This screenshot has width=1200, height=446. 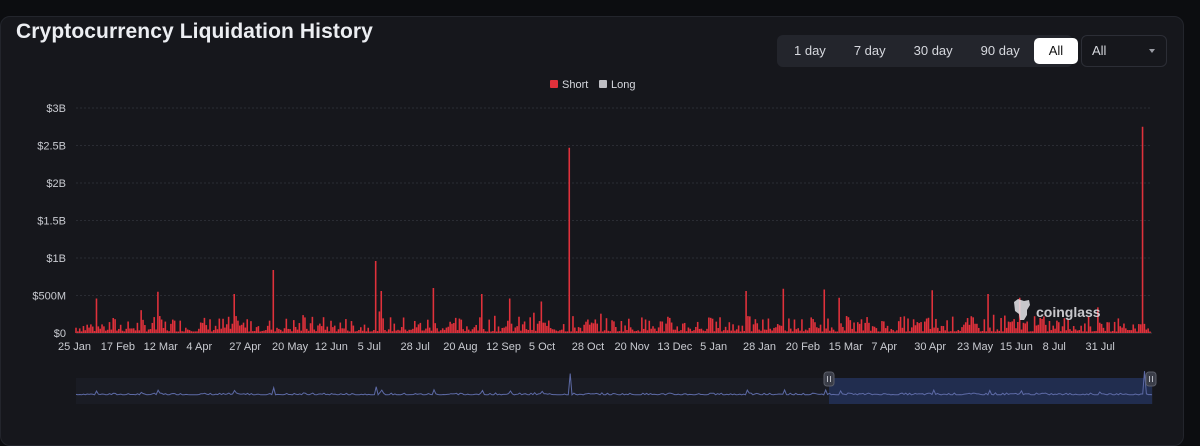 I want to click on range-all-button: All, so click(x=1056, y=51).